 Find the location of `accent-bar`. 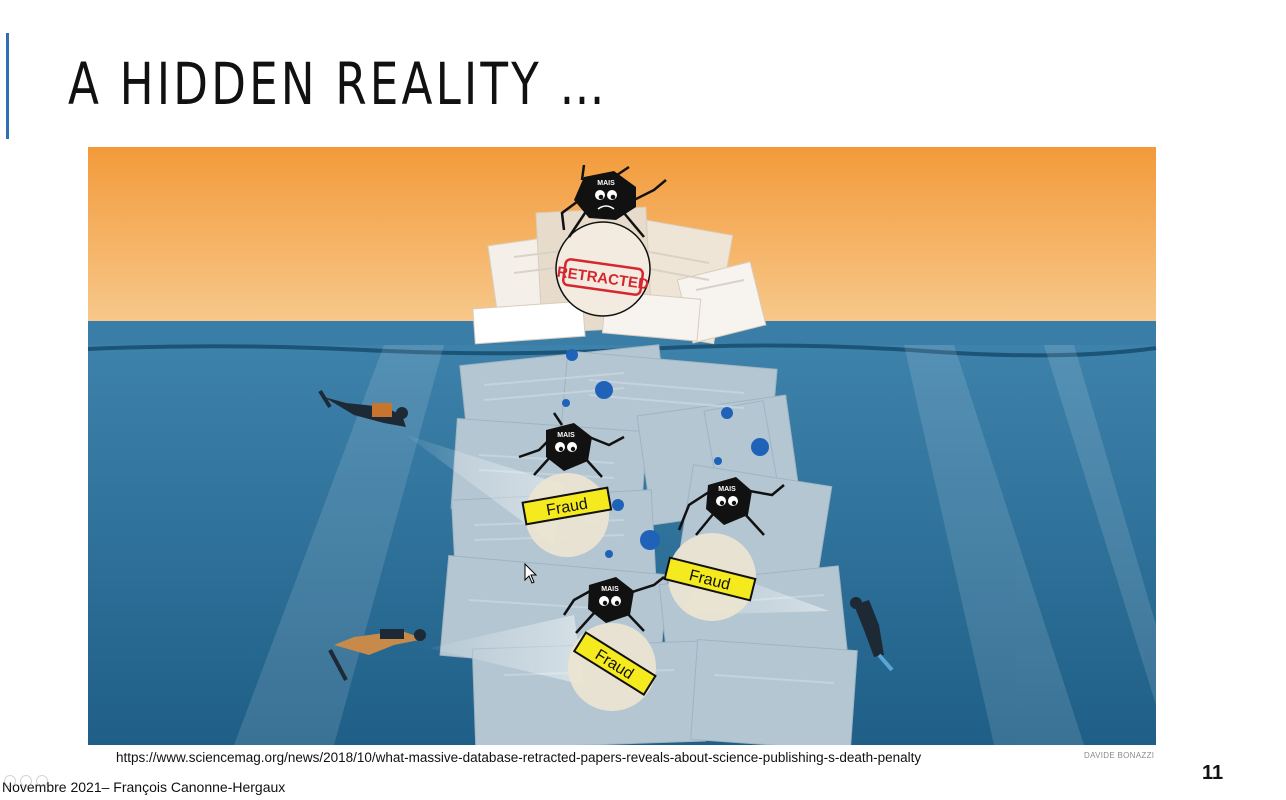

accent-bar is located at coordinates (7, 86).